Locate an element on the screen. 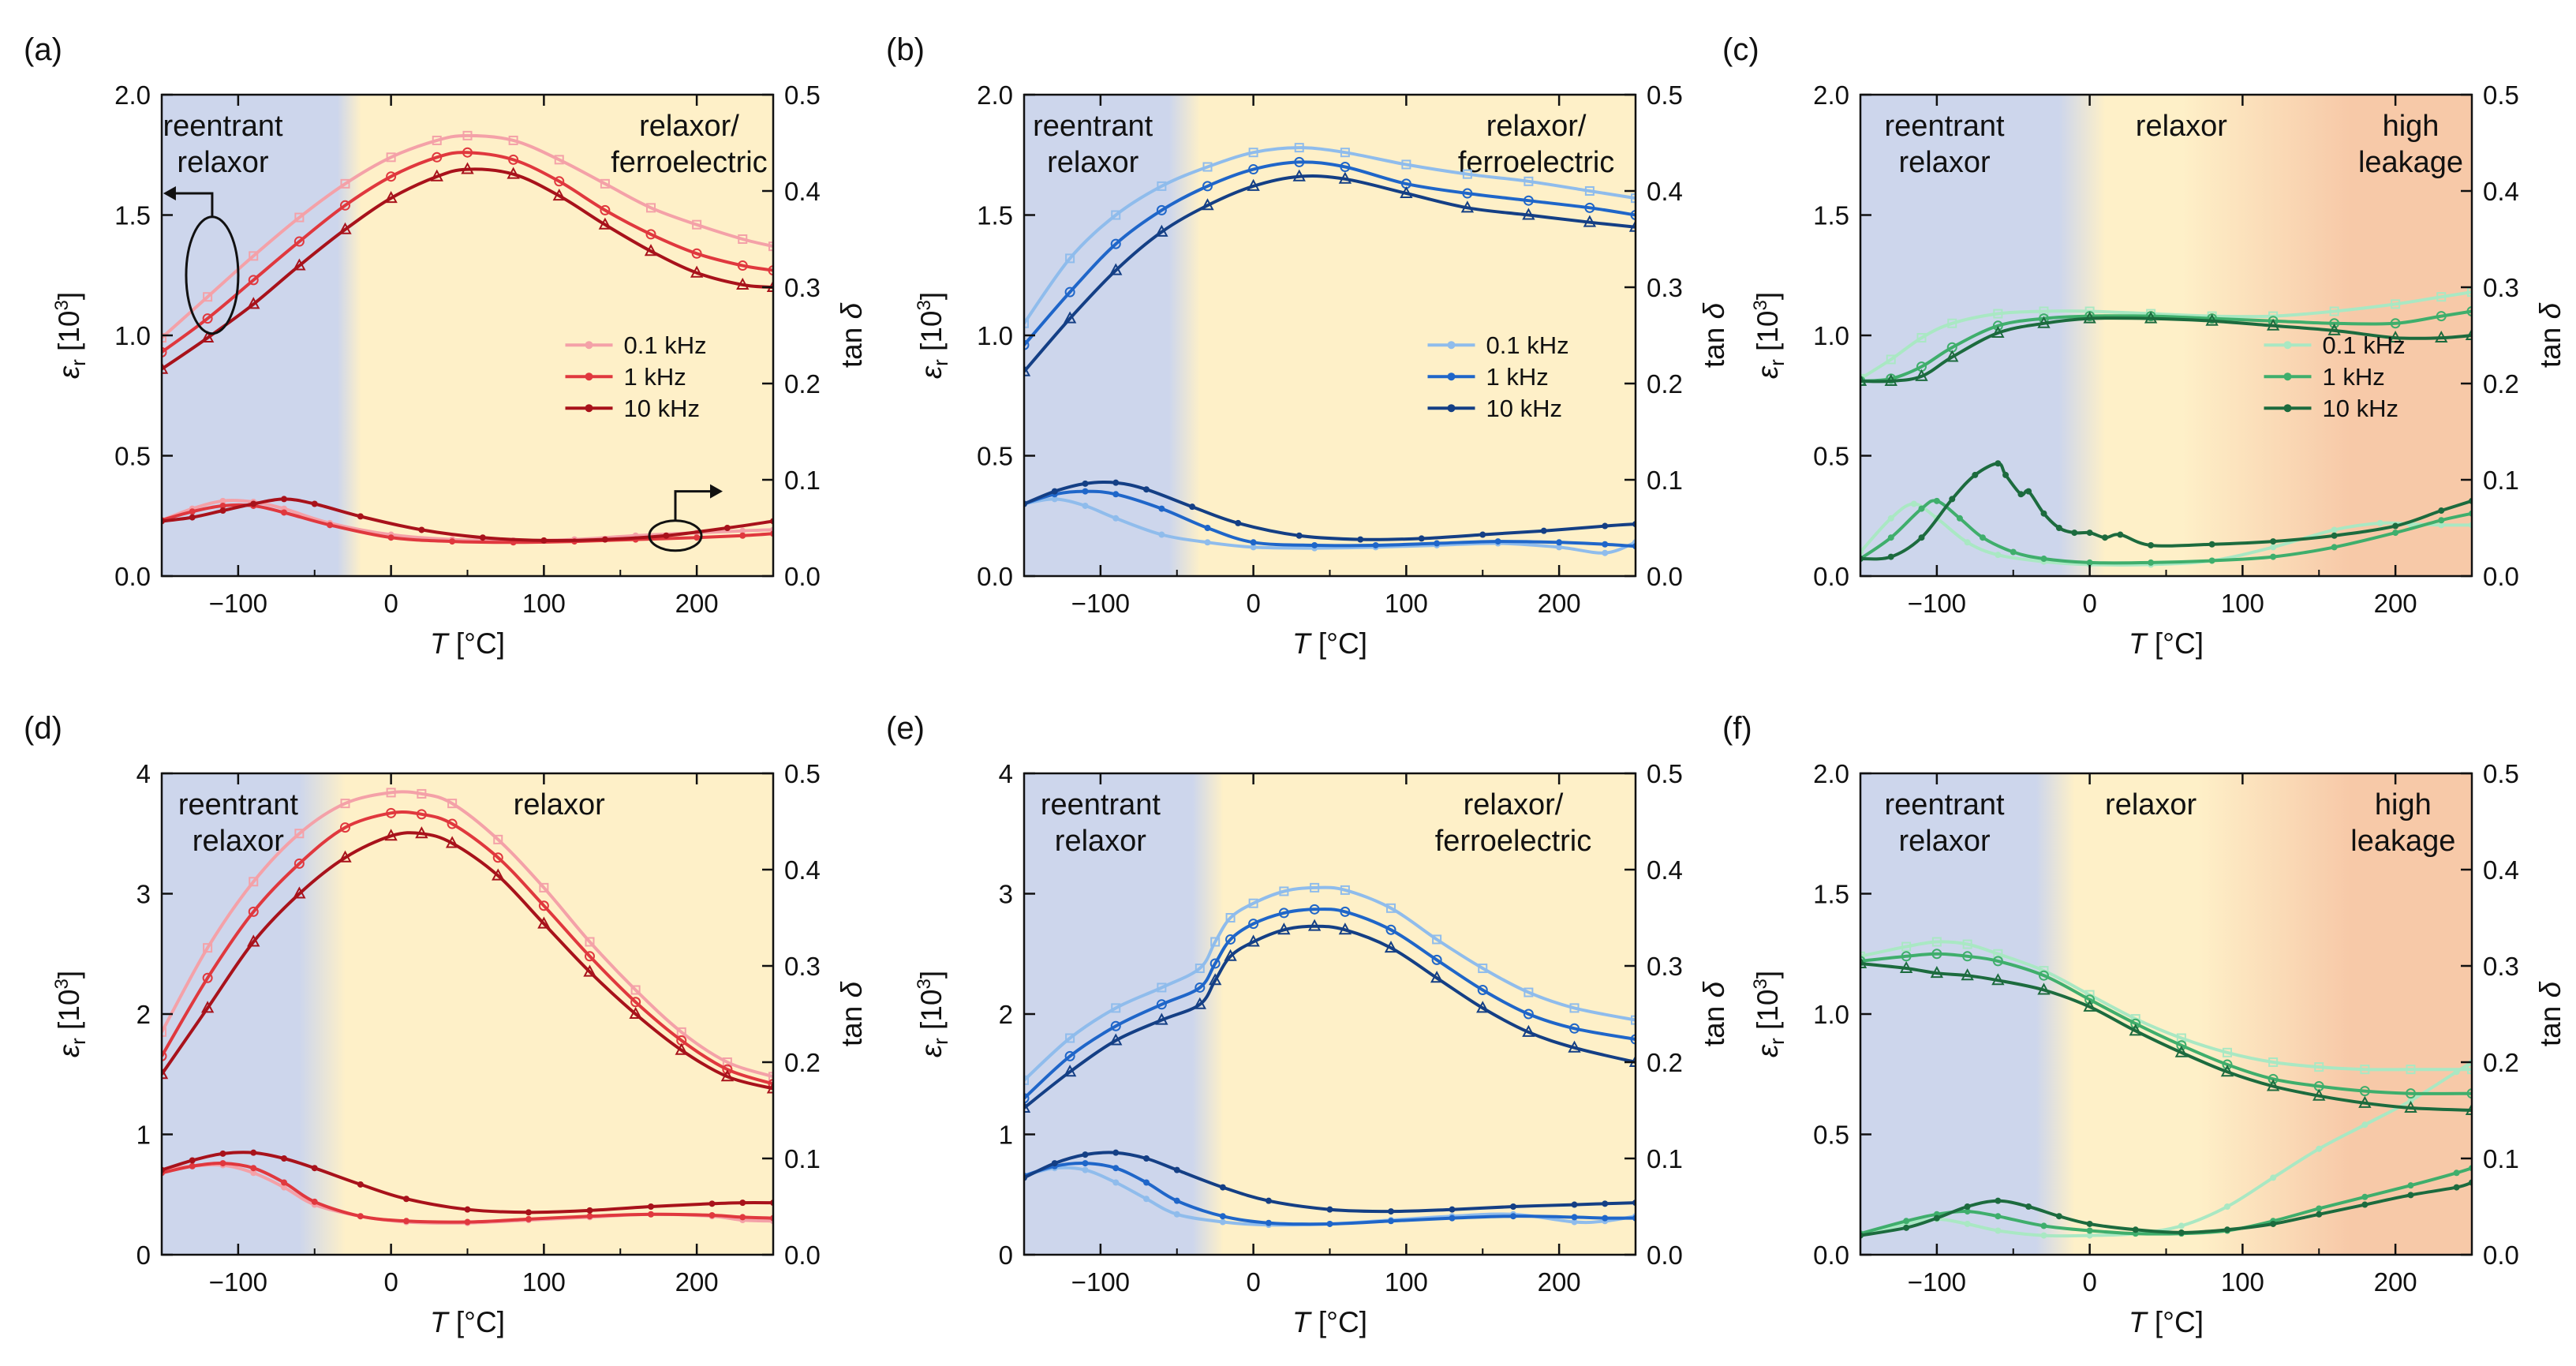  y-right-tick-label: 0.1 is located at coordinates (2501, 1158).